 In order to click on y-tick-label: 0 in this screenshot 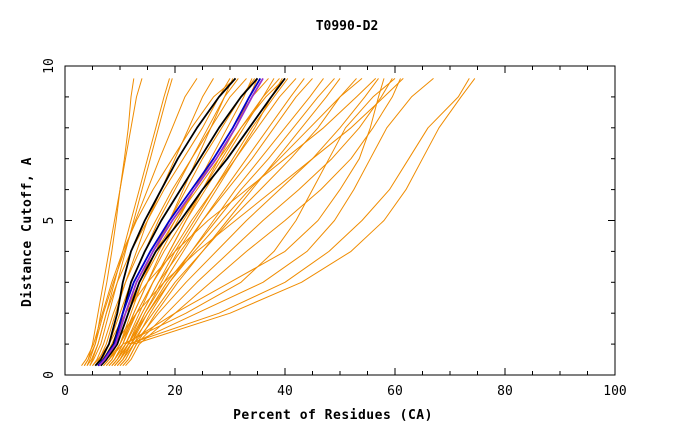, I will do `click(49, 375)`.